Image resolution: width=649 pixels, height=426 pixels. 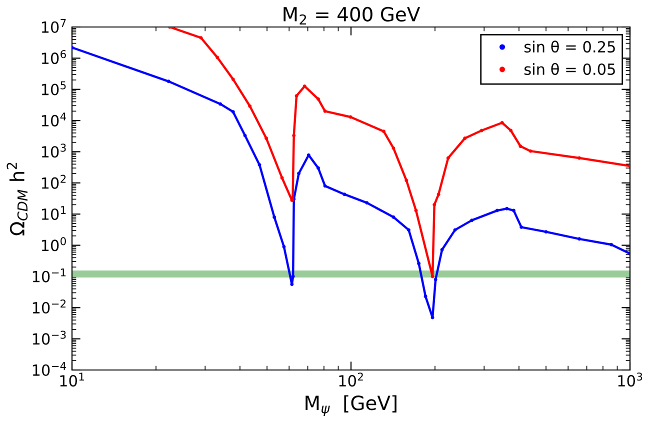 What do you see at coordinates (352, 15) in the screenshot?
I see `chart-title: M$_{2}$ = 400 GeV` at bounding box center [352, 15].